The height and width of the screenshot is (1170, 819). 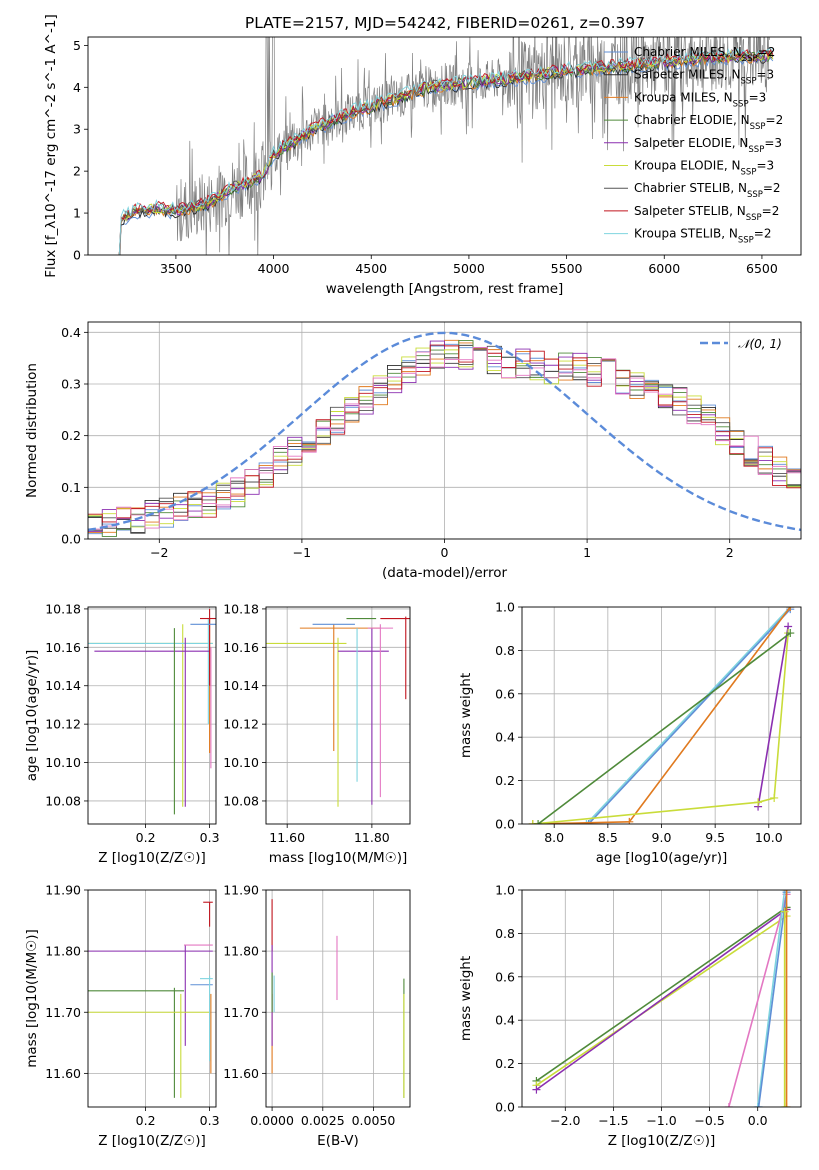 What do you see at coordinates (77, 213) in the screenshot?
I see `y-tick-label: 1` at bounding box center [77, 213].